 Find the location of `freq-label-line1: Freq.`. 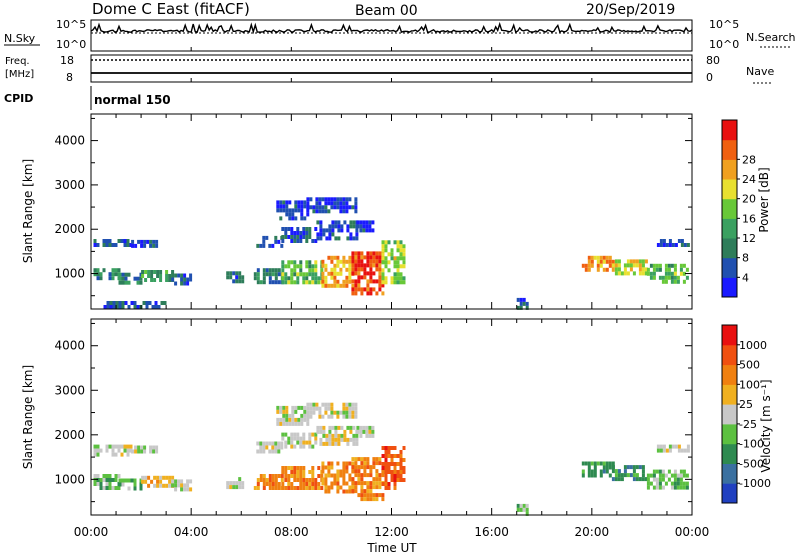

freq-label-line1: Freq. is located at coordinates (17, 61).